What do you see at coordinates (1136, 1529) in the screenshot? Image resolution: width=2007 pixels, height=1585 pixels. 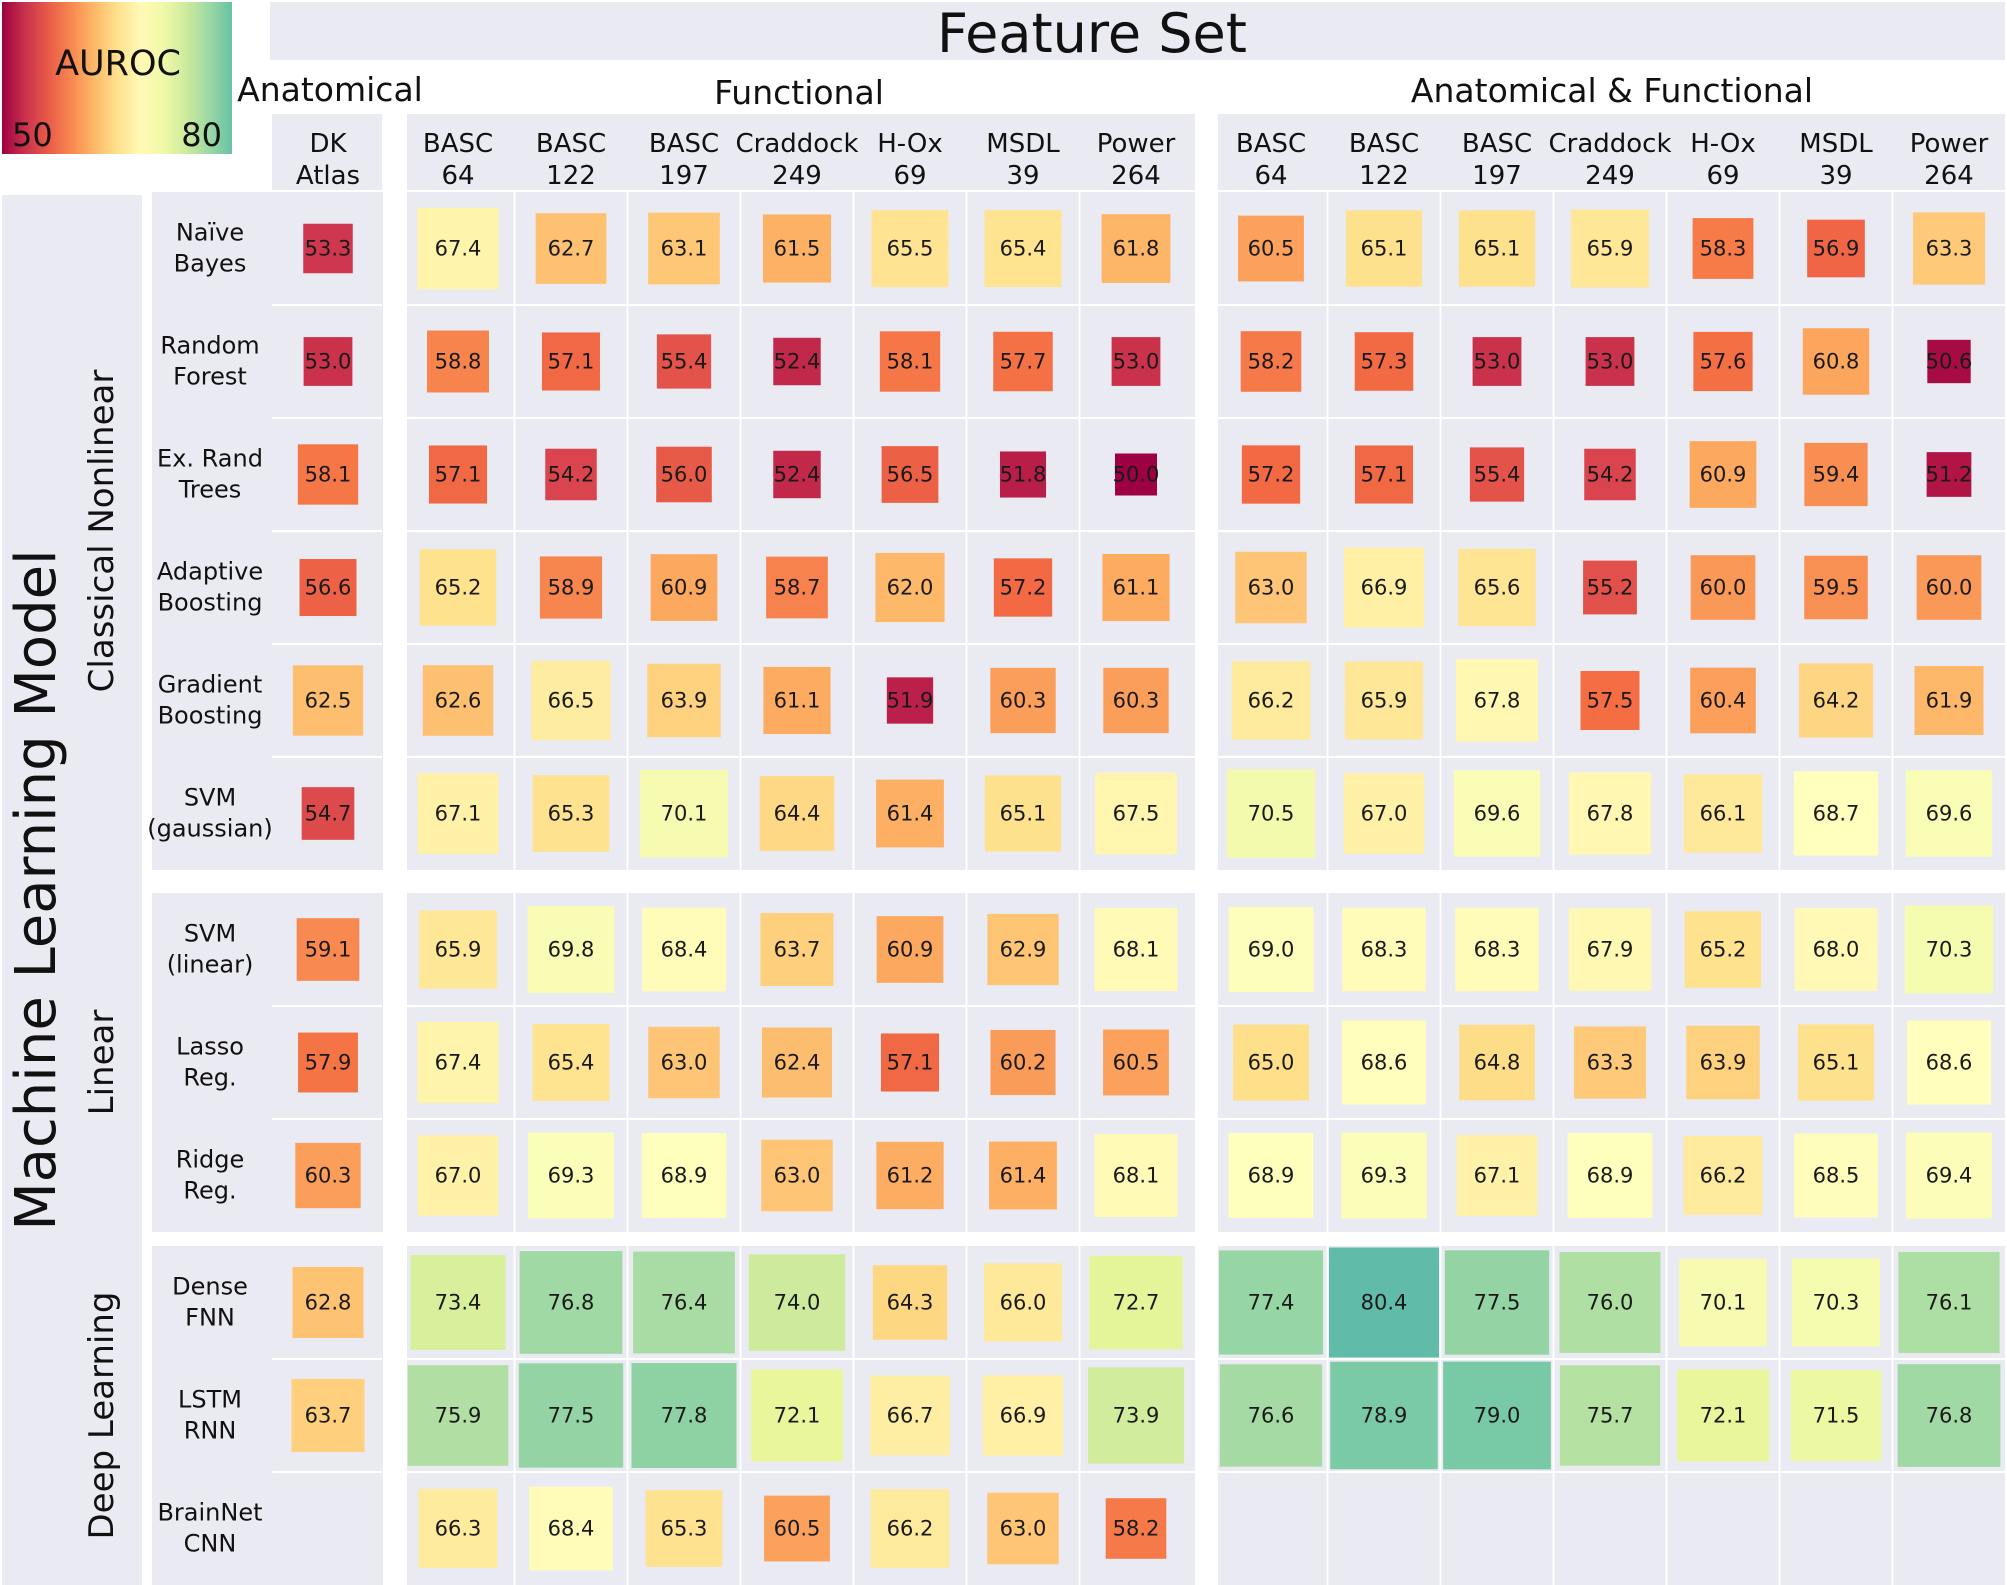 I see `cell-value-label: 58.2` at bounding box center [1136, 1529].